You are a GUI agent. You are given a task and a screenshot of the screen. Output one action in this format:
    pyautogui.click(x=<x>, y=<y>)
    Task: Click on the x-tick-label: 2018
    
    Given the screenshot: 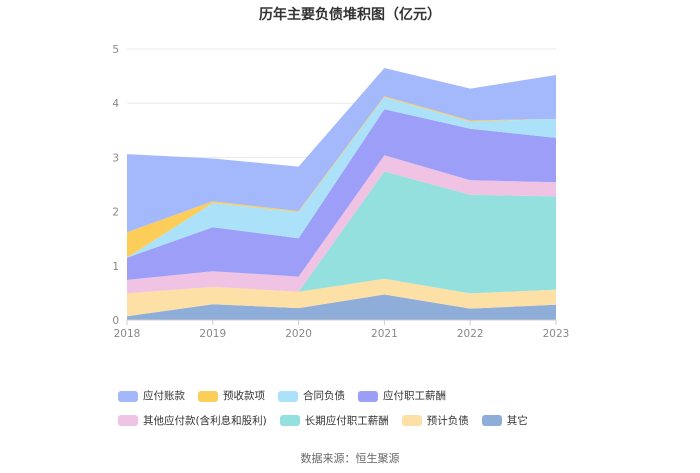 What is the action you would take?
    pyautogui.click(x=127, y=334)
    